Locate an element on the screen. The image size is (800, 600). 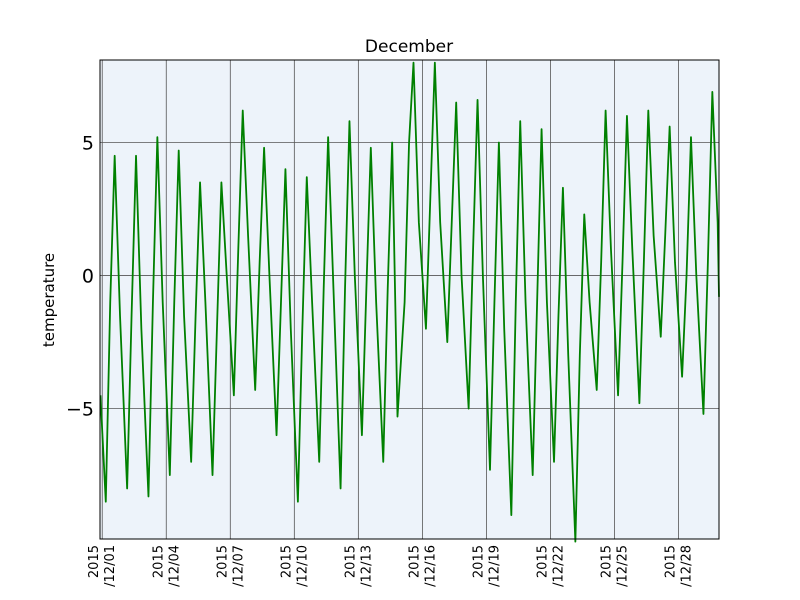
x-tick-label: 2015/12/22 is located at coordinates (550, 566).